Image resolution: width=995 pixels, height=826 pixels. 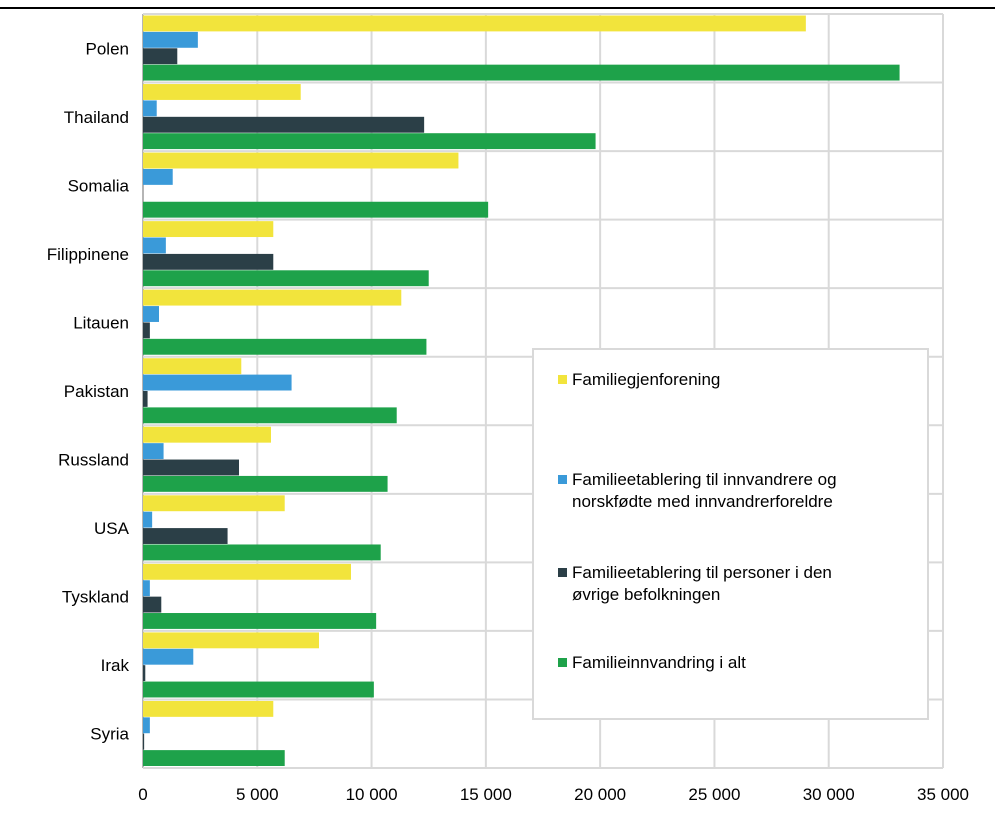 I want to click on category-label: Filippinene, so click(x=88, y=254).